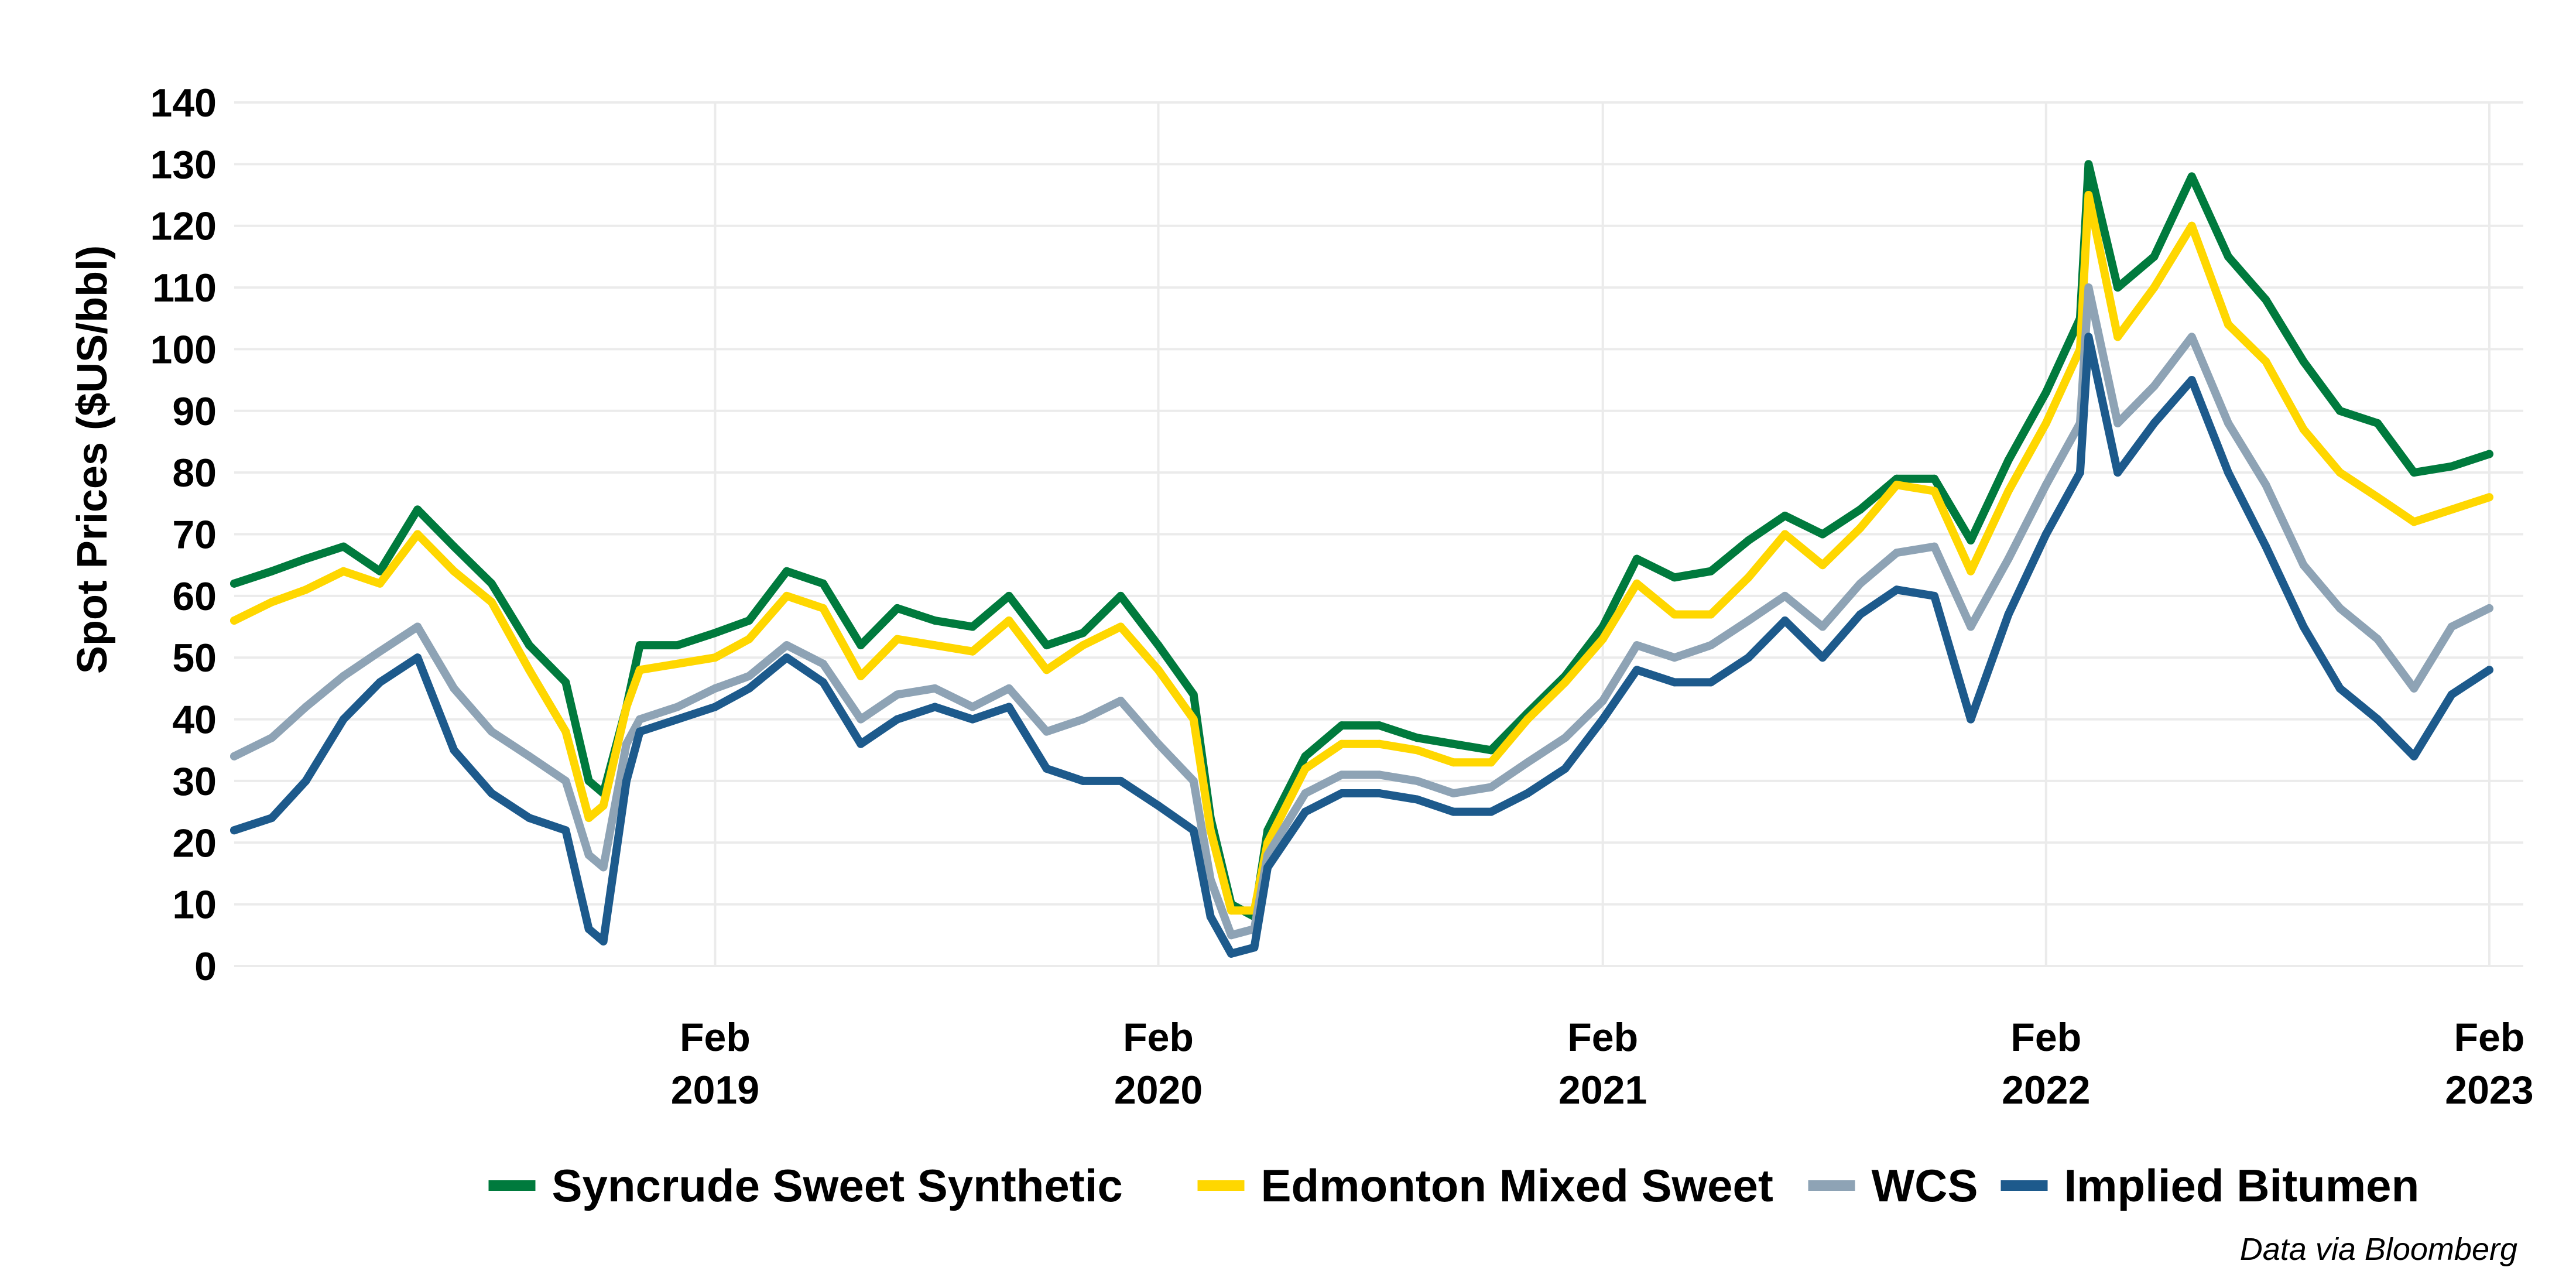  What do you see at coordinates (194, 658) in the screenshot?
I see `y-tick-label: 50` at bounding box center [194, 658].